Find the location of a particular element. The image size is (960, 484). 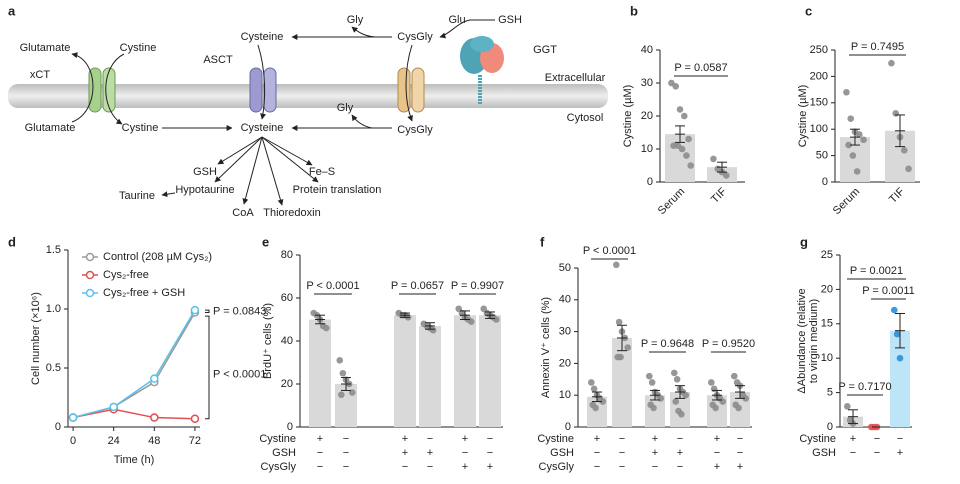

y-axis-label: Cystine (µM) is located at coordinates (803, 116).